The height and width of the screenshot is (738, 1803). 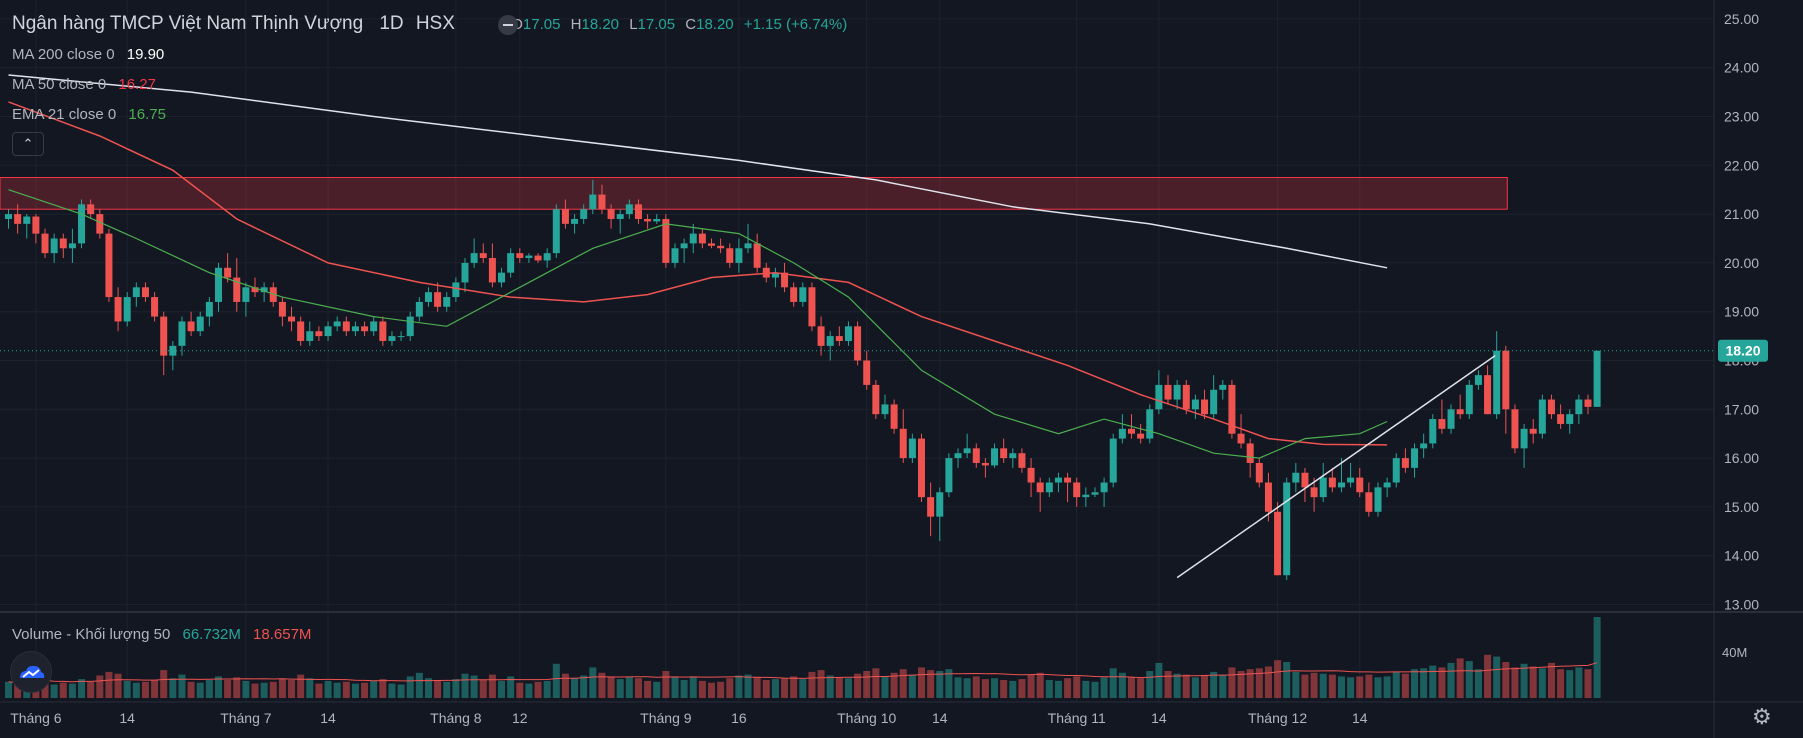 What do you see at coordinates (1743, 350) in the screenshot?
I see `last-price-badge: 18.20` at bounding box center [1743, 350].